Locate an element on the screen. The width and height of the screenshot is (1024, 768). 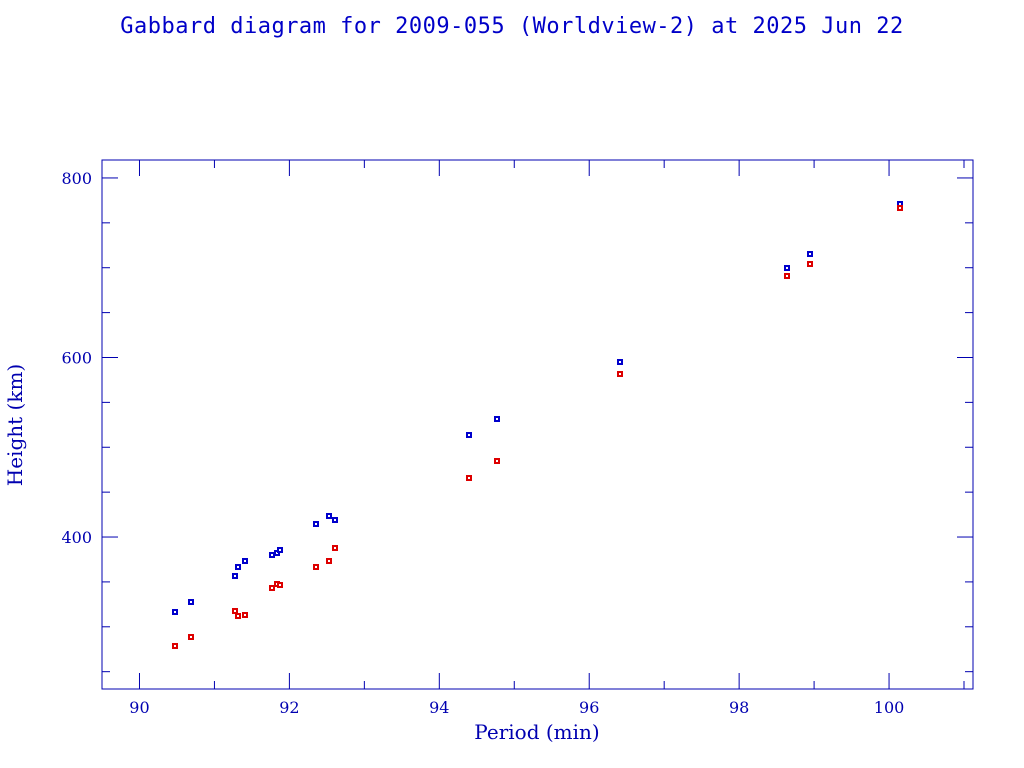
x-tick-label: 98 is located at coordinates (739, 707).